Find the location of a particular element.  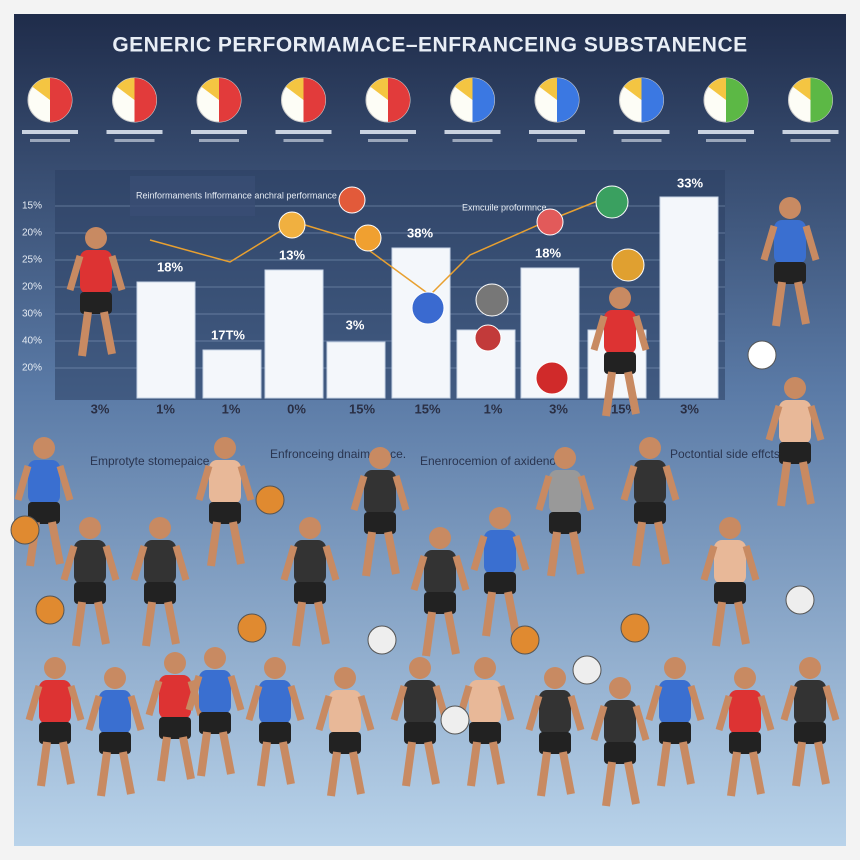

y-axis-label: 40% is located at coordinates (32, 341).